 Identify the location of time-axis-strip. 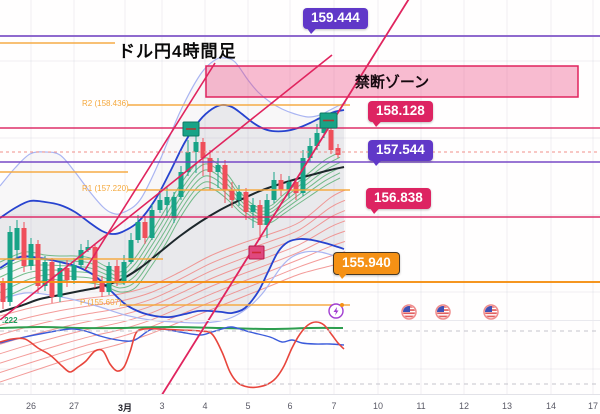
(300, 404).